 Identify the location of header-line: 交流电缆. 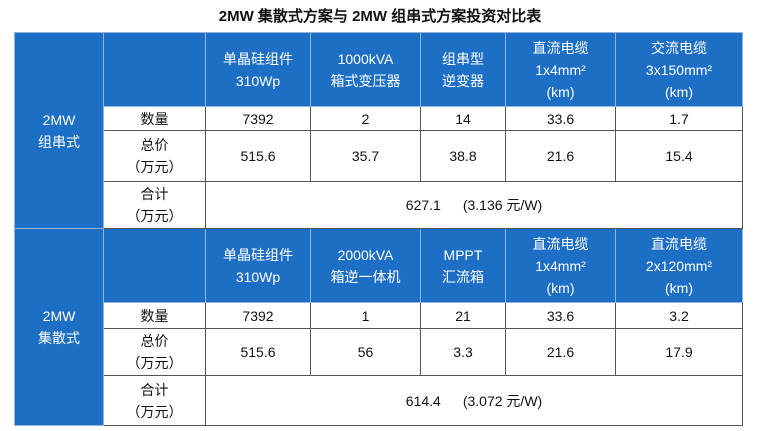
(679, 47).